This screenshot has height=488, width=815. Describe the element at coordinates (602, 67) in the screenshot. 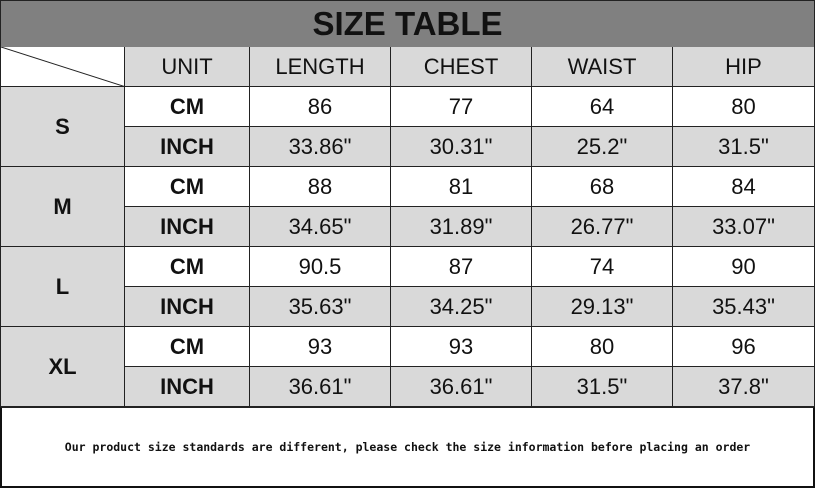

I see `column-header-waist: WAIST` at that location.